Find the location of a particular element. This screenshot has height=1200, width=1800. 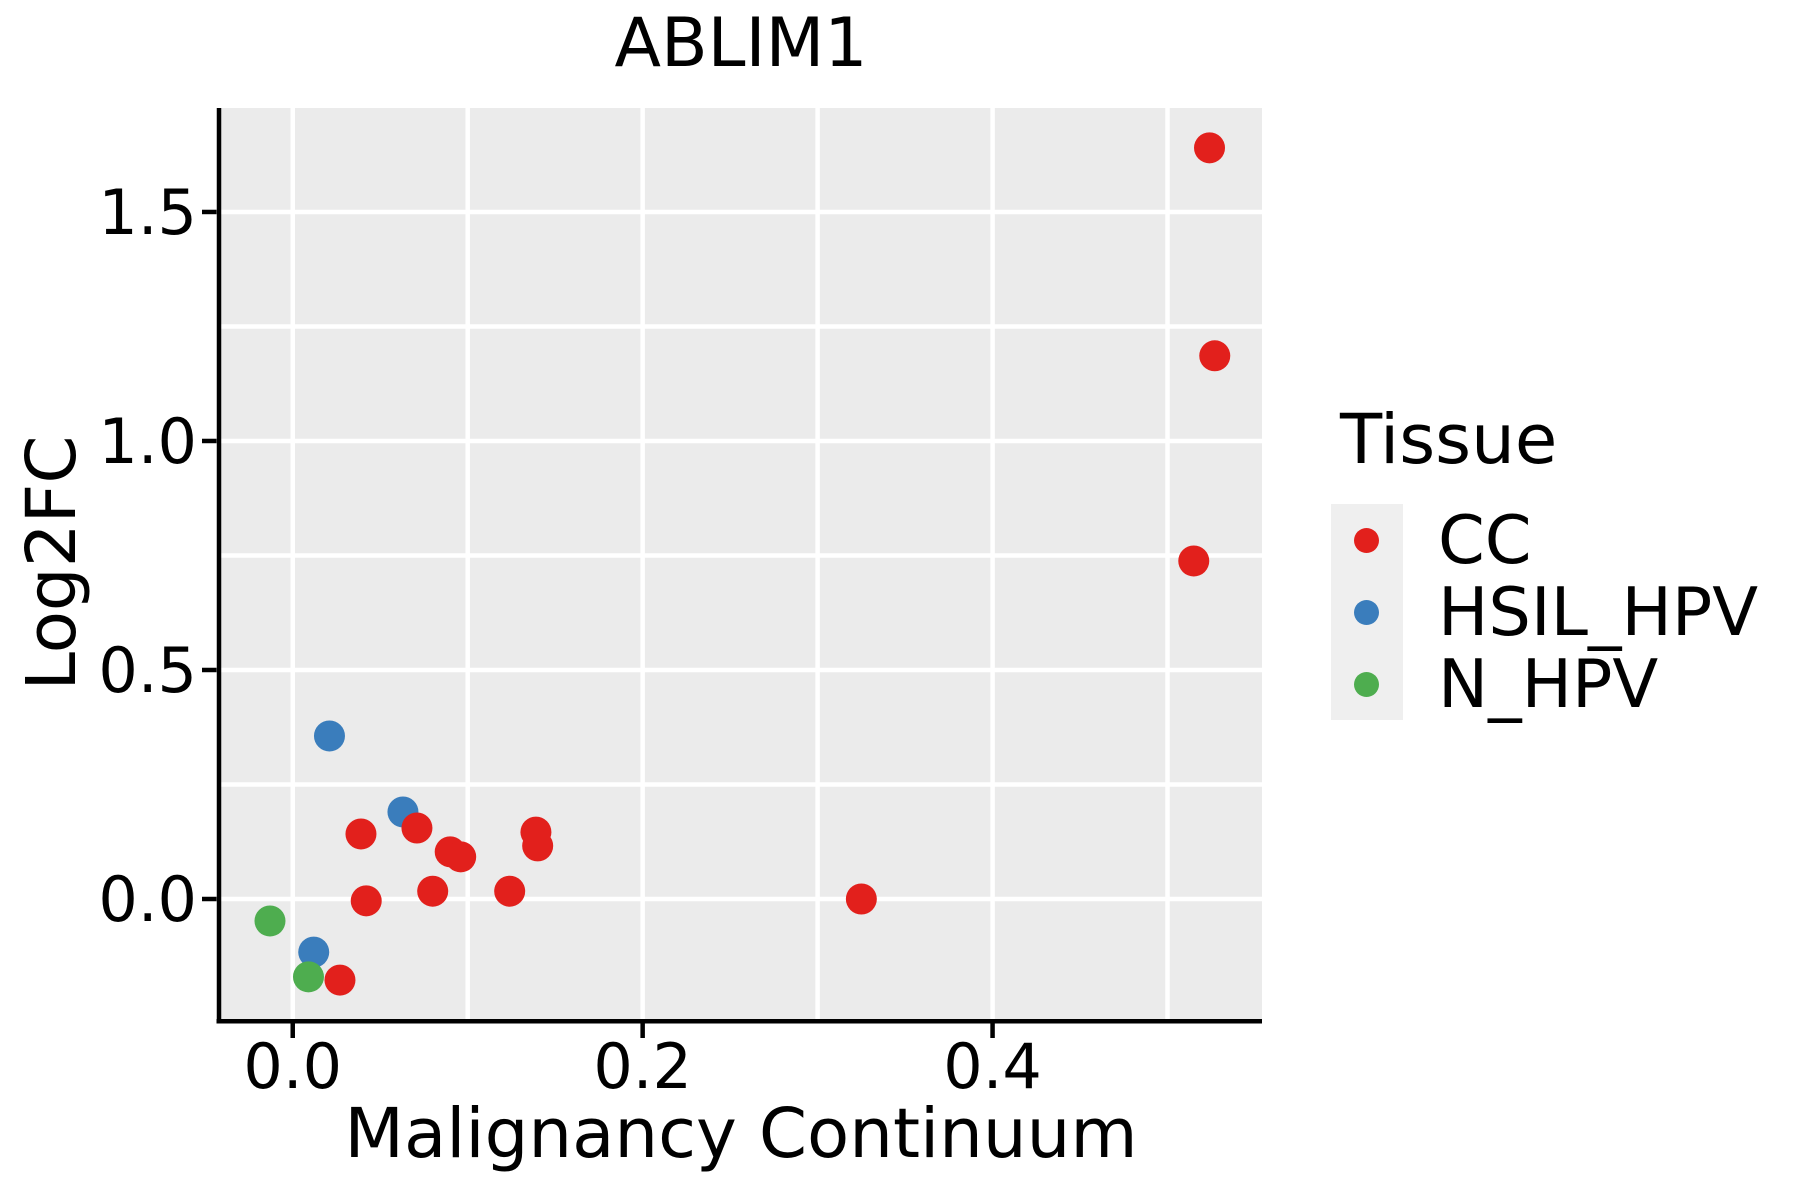

hsil-hpv-dot-icon is located at coordinates (1366, 612).